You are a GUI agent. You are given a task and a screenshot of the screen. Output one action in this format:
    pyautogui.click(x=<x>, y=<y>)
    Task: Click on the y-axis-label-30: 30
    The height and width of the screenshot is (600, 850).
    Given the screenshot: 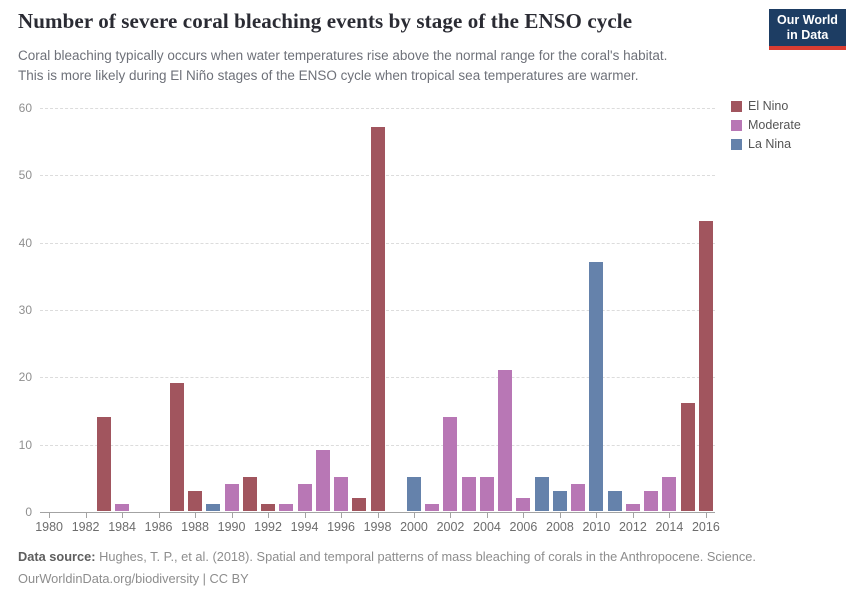 What is the action you would take?
    pyautogui.click(x=25, y=310)
    